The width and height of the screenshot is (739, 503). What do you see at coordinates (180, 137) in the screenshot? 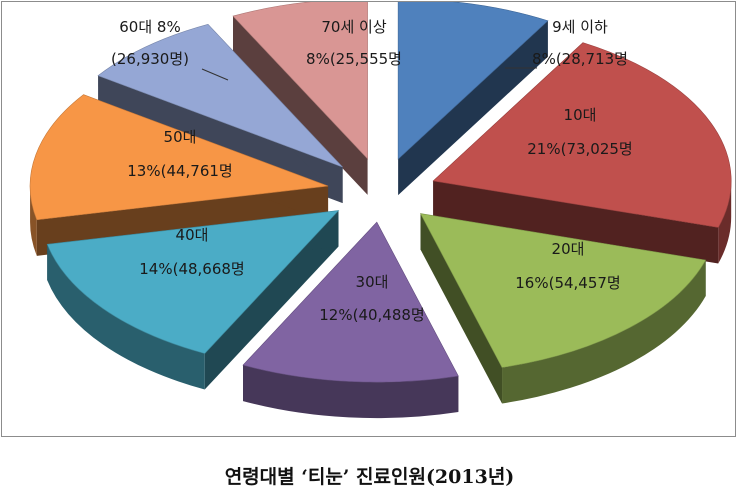
I see `slice-label-category-6: 50대` at bounding box center [180, 137].